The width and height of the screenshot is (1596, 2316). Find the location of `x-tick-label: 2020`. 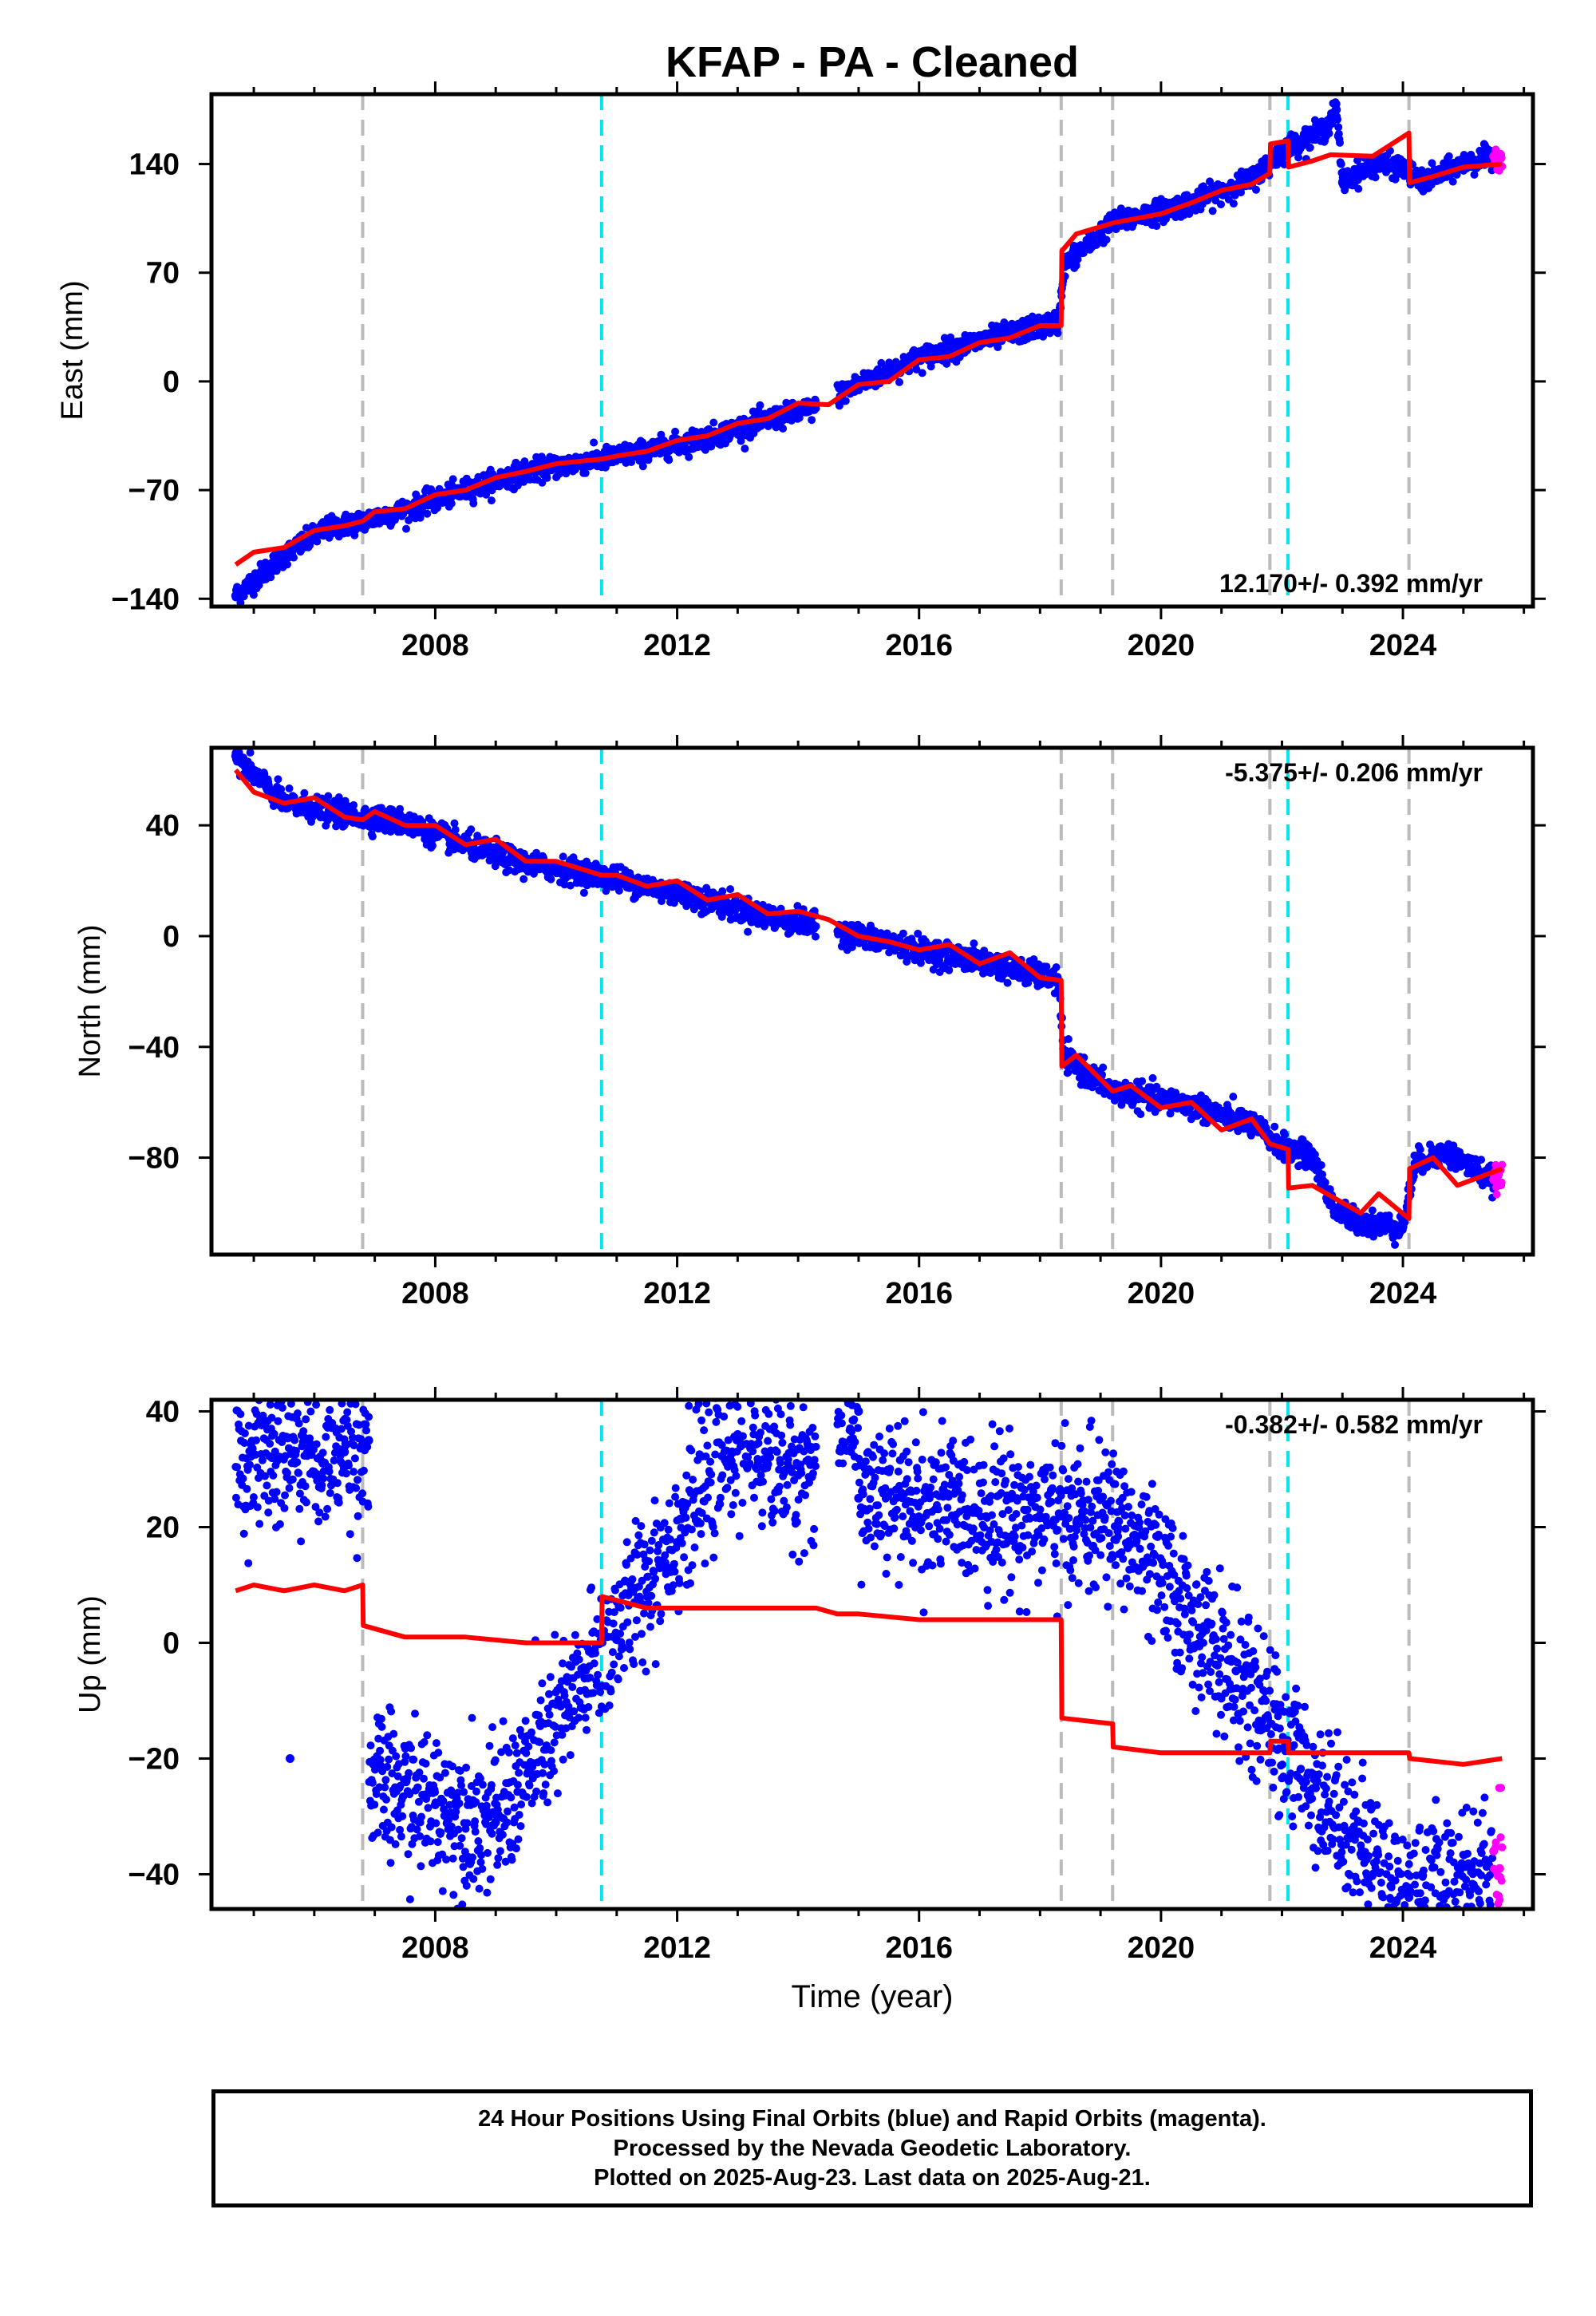

x-tick-label: 2020 is located at coordinates (1161, 645).